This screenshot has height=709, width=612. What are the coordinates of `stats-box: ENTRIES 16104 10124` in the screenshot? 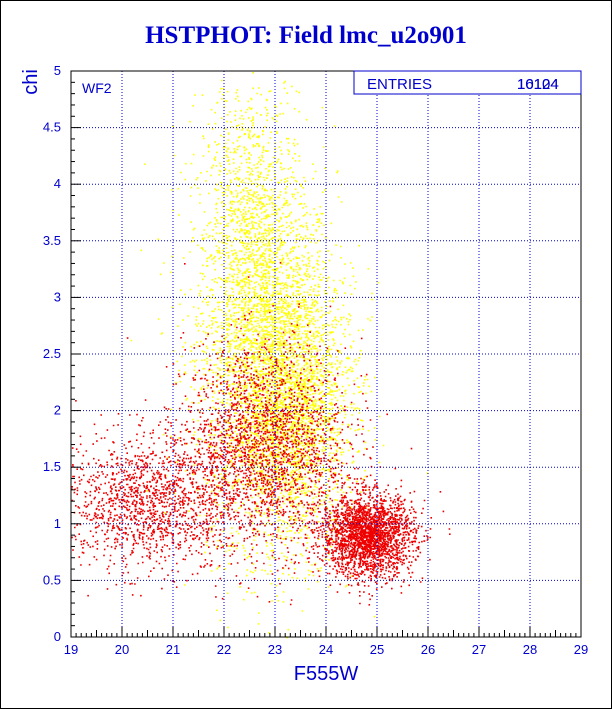 It's located at (467, 82).